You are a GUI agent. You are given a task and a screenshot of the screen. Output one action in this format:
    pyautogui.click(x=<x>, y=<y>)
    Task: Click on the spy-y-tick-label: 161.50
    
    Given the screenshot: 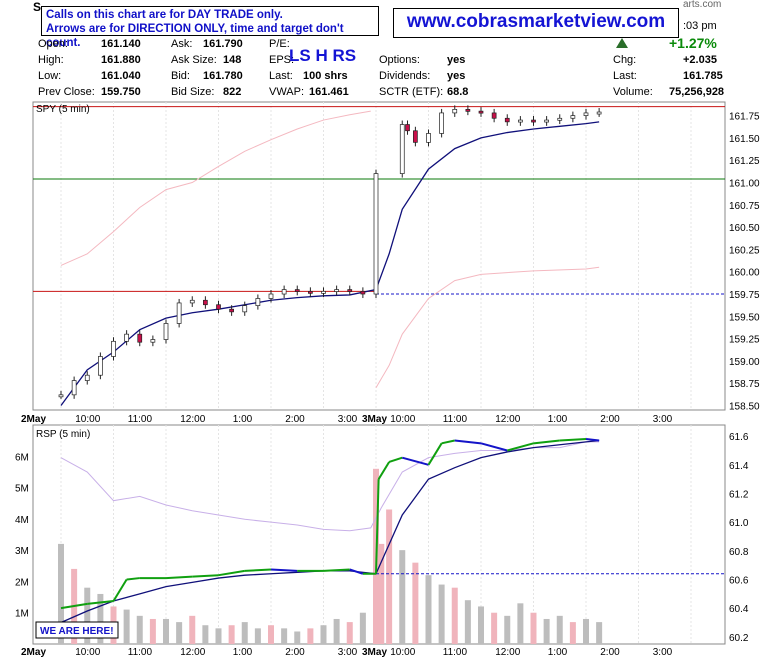 What is the action you would take?
    pyautogui.click(x=744, y=139)
    